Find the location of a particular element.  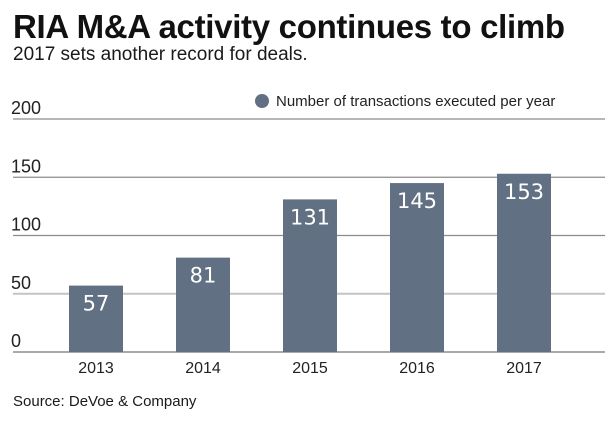

x-tick-label: 2014 is located at coordinates (203, 368).